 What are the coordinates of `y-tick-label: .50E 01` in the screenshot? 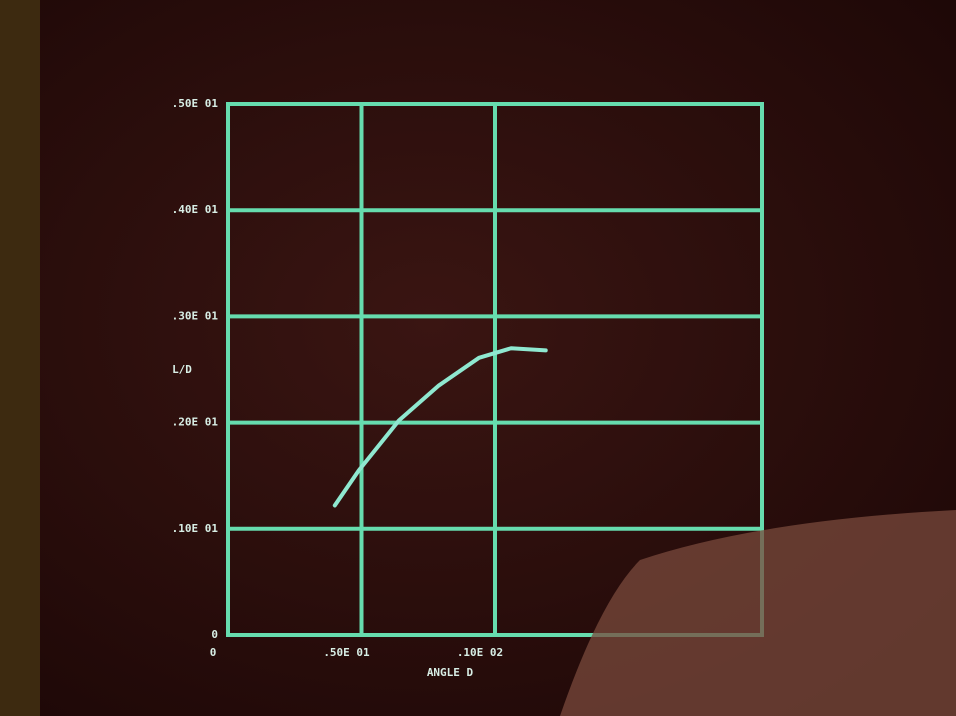 It's located at (195, 103).